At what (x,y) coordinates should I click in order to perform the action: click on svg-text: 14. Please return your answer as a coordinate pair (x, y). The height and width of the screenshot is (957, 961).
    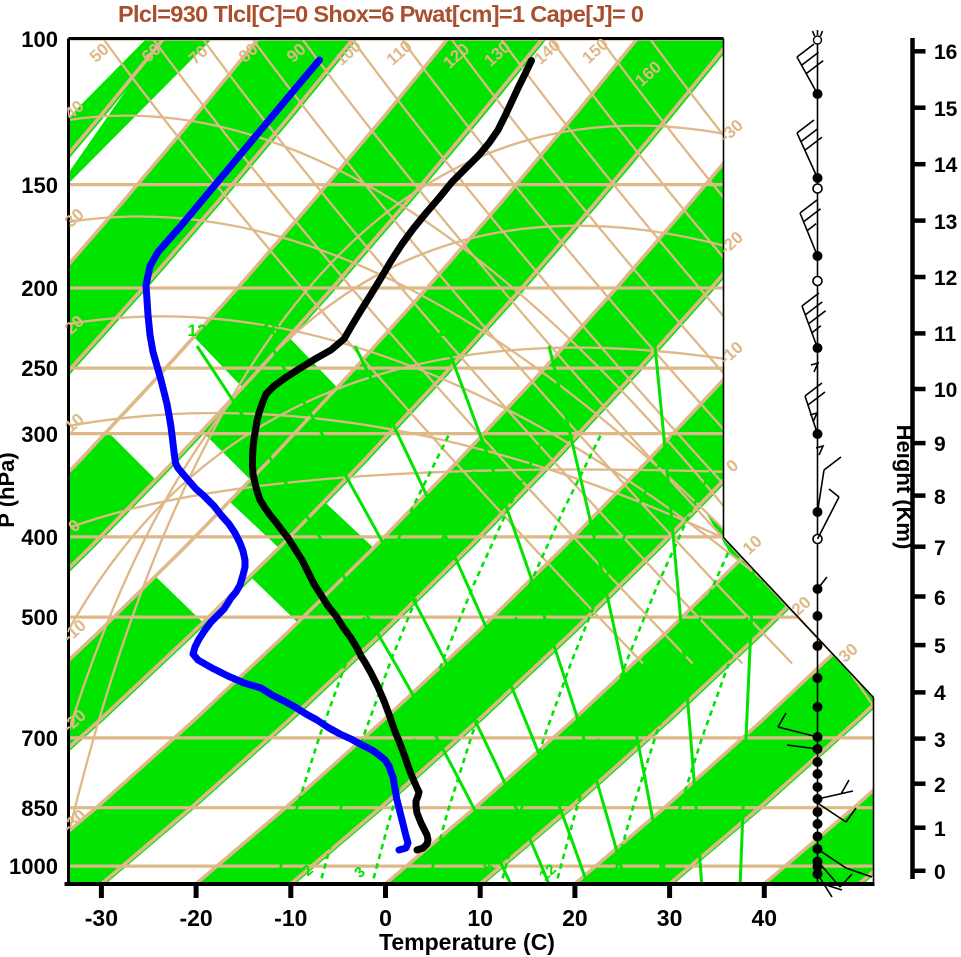
    Looking at the image, I should click on (946, 165).